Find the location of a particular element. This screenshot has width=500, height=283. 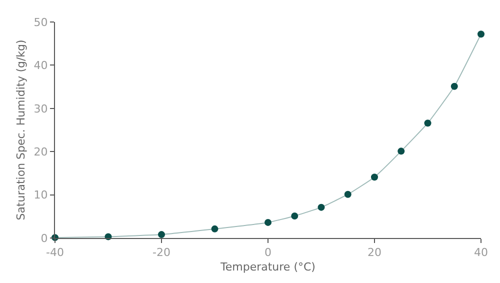

y-tick-label: 50 is located at coordinates (41, 22).